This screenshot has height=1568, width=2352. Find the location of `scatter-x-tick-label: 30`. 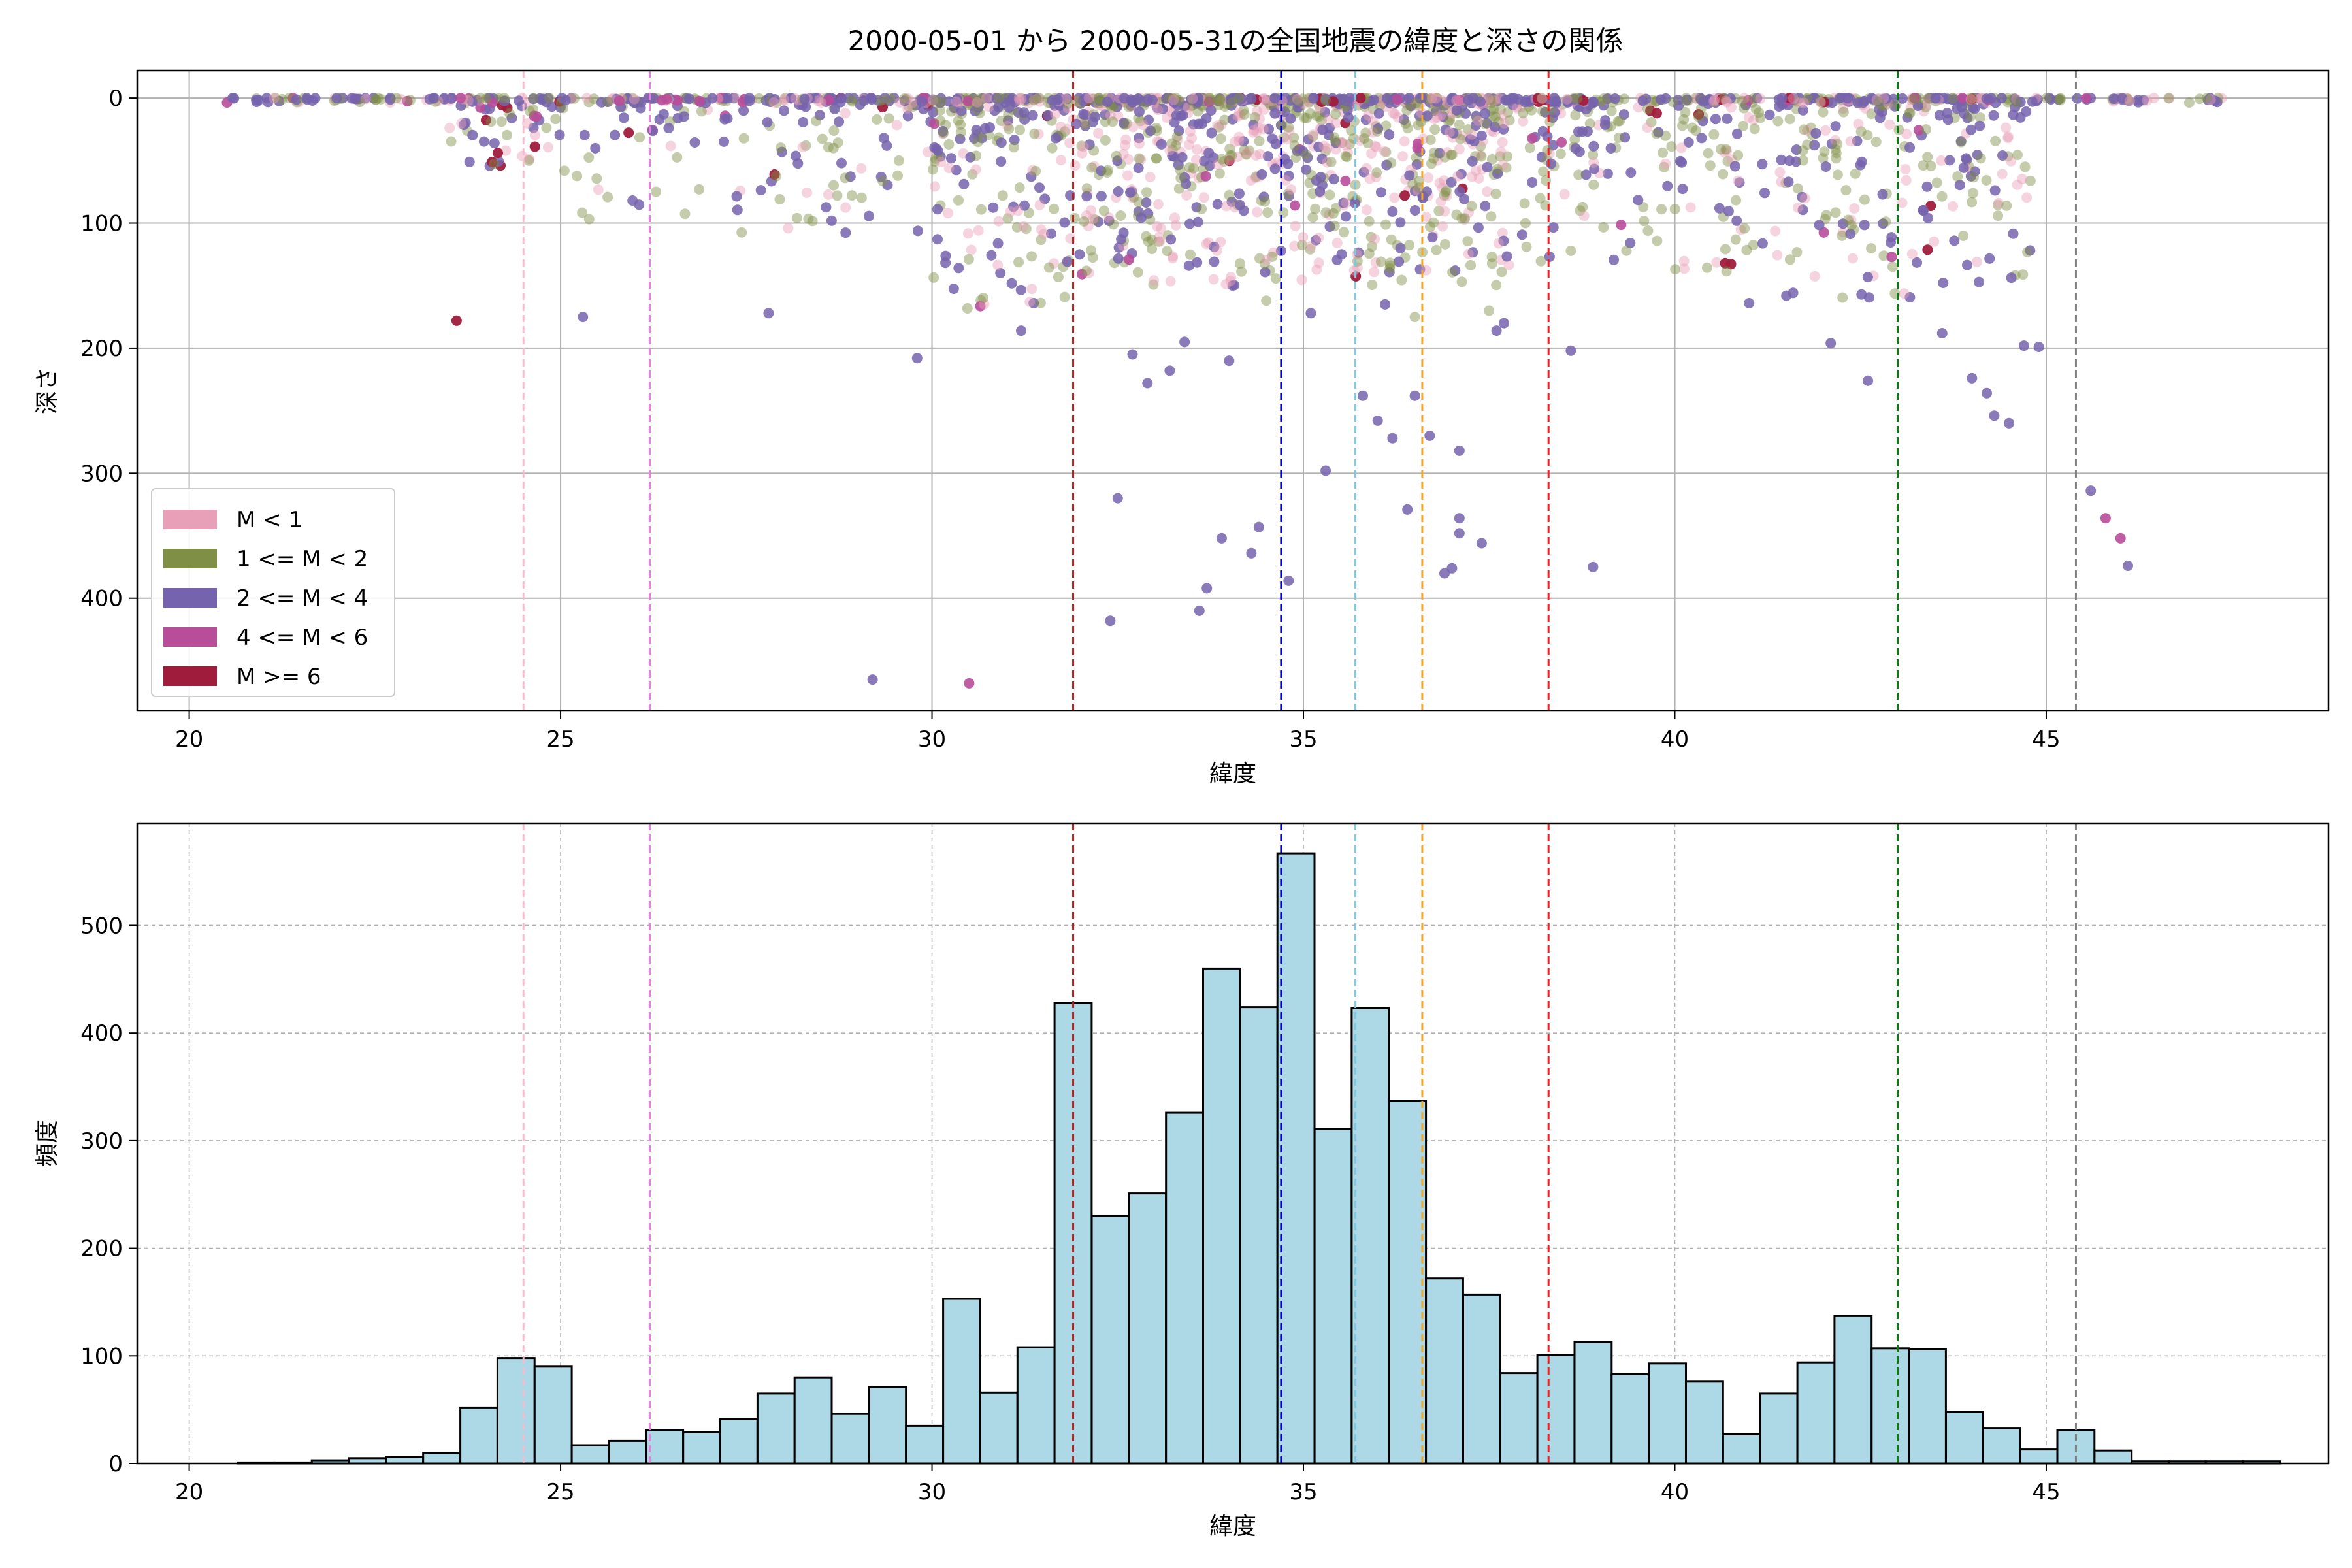

scatter-x-tick-label: 30 is located at coordinates (932, 740).